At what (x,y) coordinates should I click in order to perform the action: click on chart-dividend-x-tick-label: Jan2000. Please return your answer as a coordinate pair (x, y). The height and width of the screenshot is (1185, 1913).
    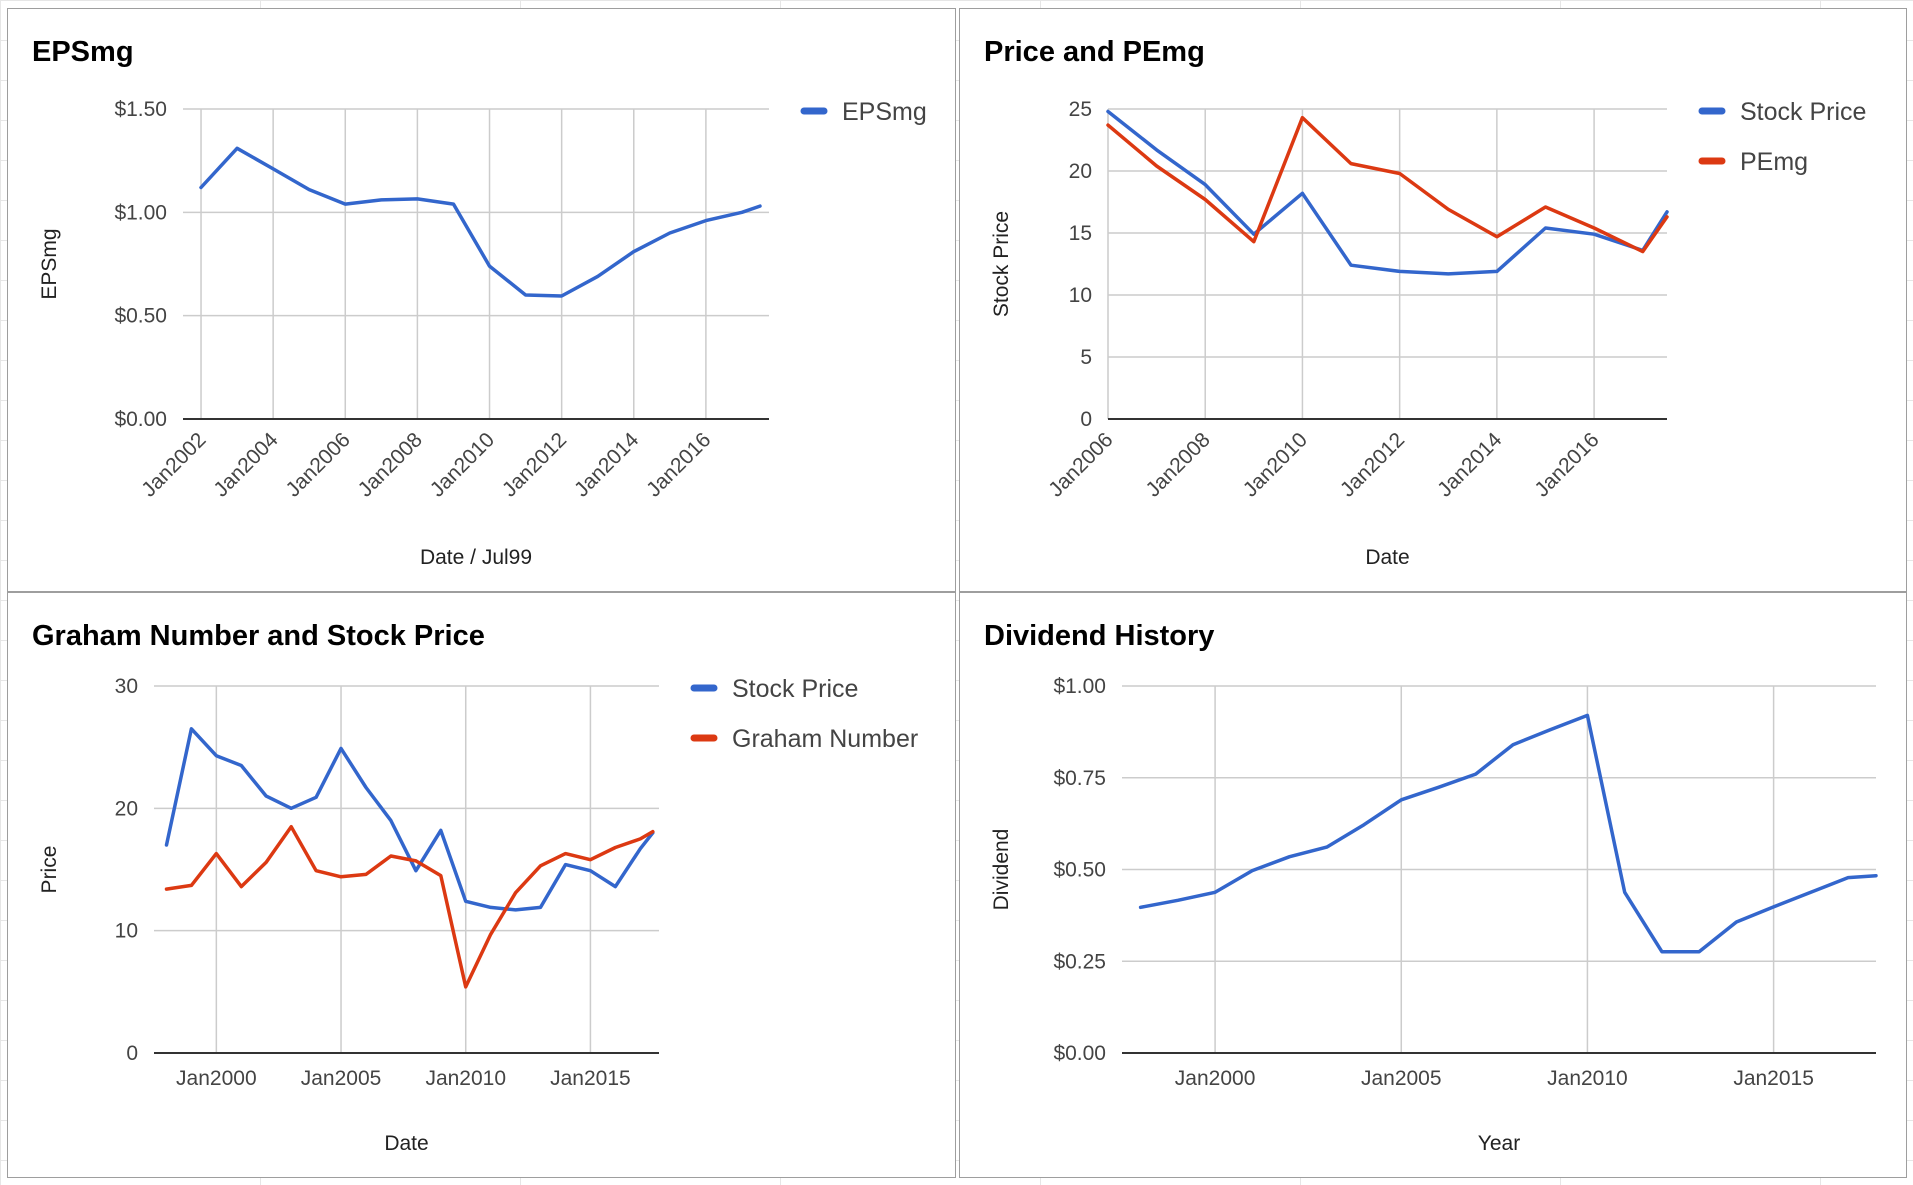
    Looking at the image, I should click on (1215, 1078).